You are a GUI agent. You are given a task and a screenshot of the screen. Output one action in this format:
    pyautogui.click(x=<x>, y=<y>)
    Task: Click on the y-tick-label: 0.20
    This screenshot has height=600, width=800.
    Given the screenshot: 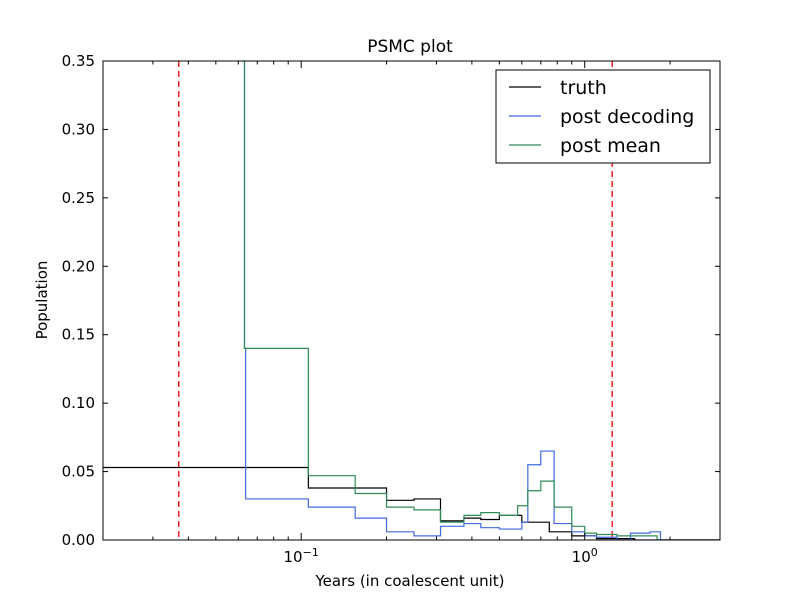 What is the action you would take?
    pyautogui.click(x=78, y=266)
    